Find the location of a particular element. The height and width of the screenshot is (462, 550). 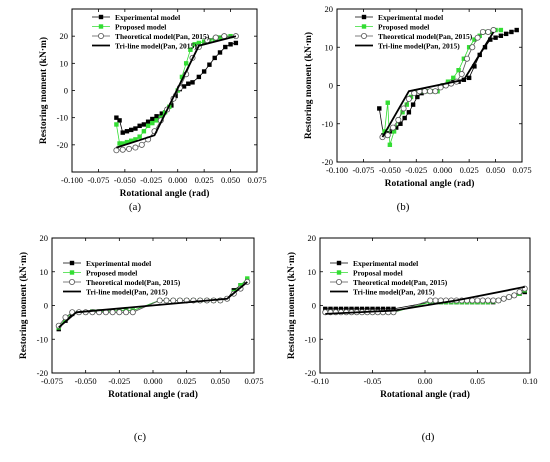

legend-label: Proposed model is located at coordinates (140, 26).